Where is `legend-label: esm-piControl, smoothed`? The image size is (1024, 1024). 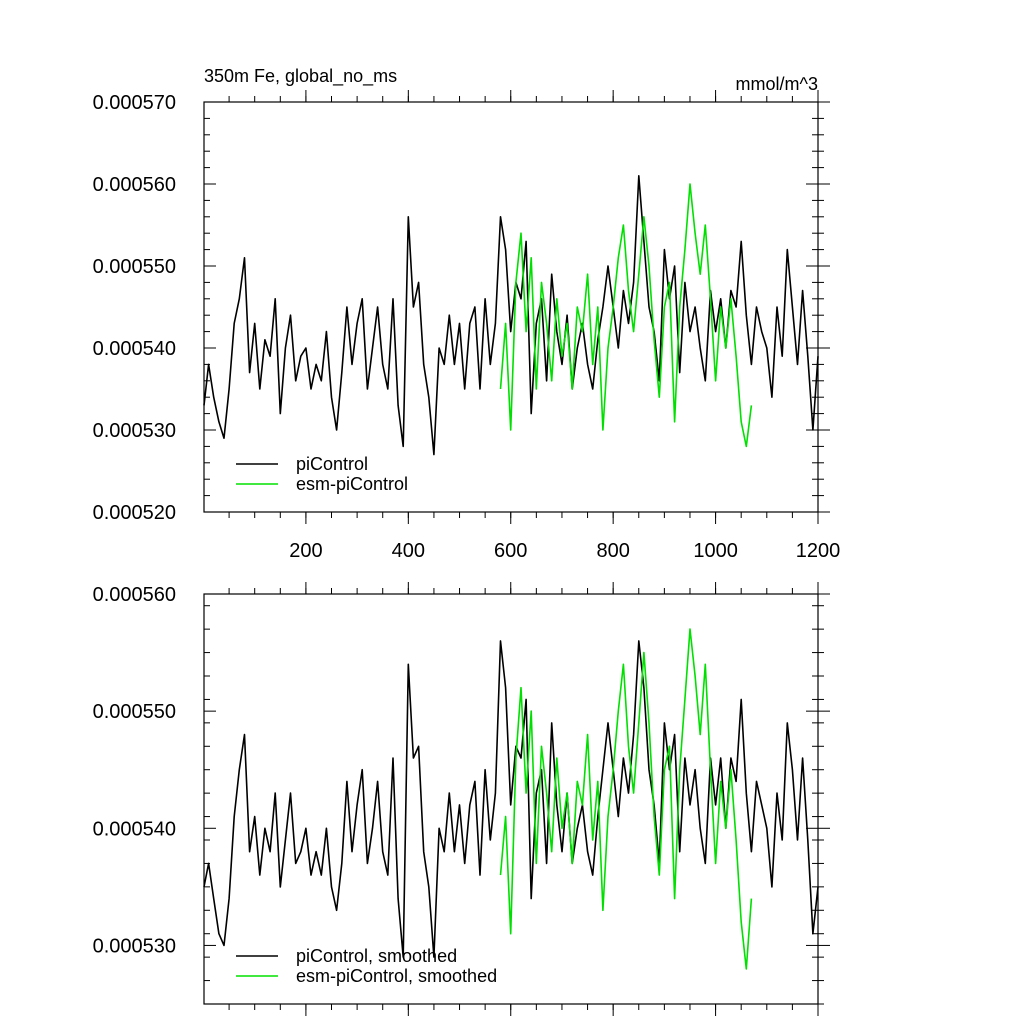
legend-label: esm-piControl, smoothed is located at coordinates (396, 976).